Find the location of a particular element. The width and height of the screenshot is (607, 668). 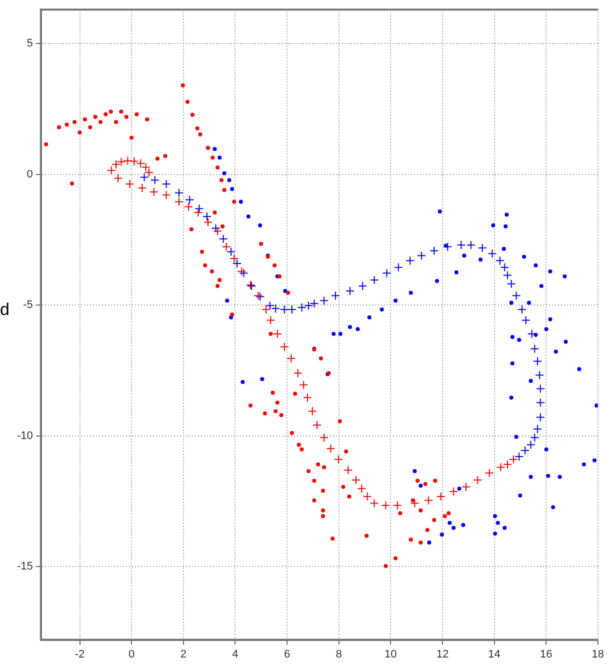

y-axis-title: d is located at coordinates (5, 310).